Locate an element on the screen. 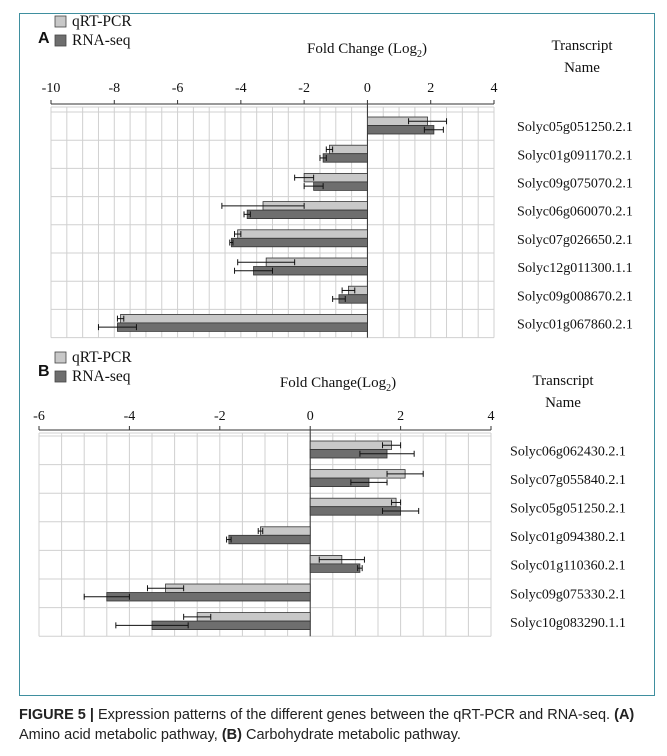  panel-b-category-label-6: Solyc10g083290.1.1 is located at coordinates (568, 623).